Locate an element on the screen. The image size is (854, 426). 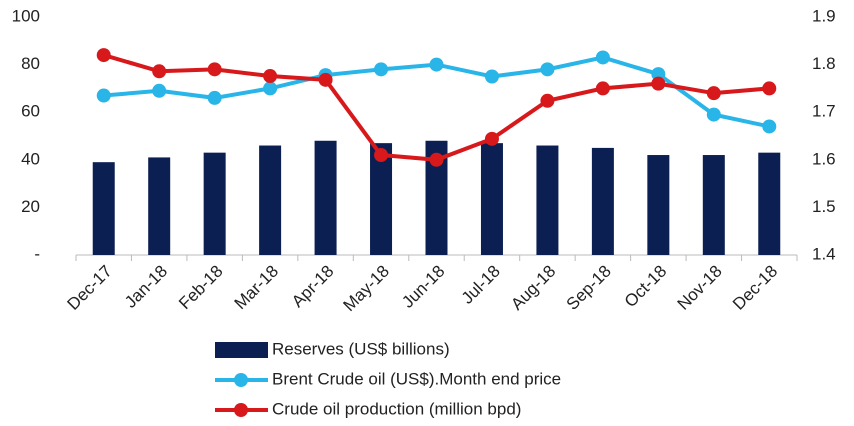
x-tick-label: Jan-18 is located at coordinates (146, 287).